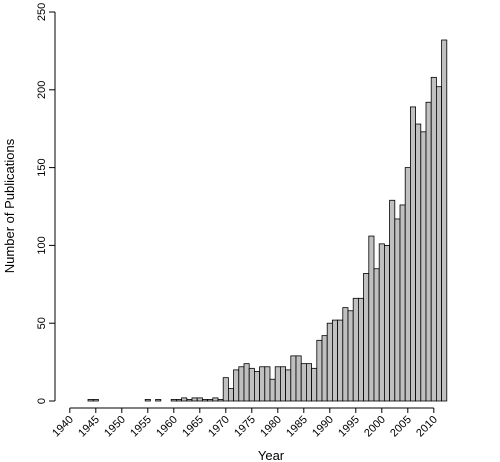 The image size is (500, 462). What do you see at coordinates (115, 427) in the screenshot?
I see `x-tick-label-1950: 1950` at bounding box center [115, 427].